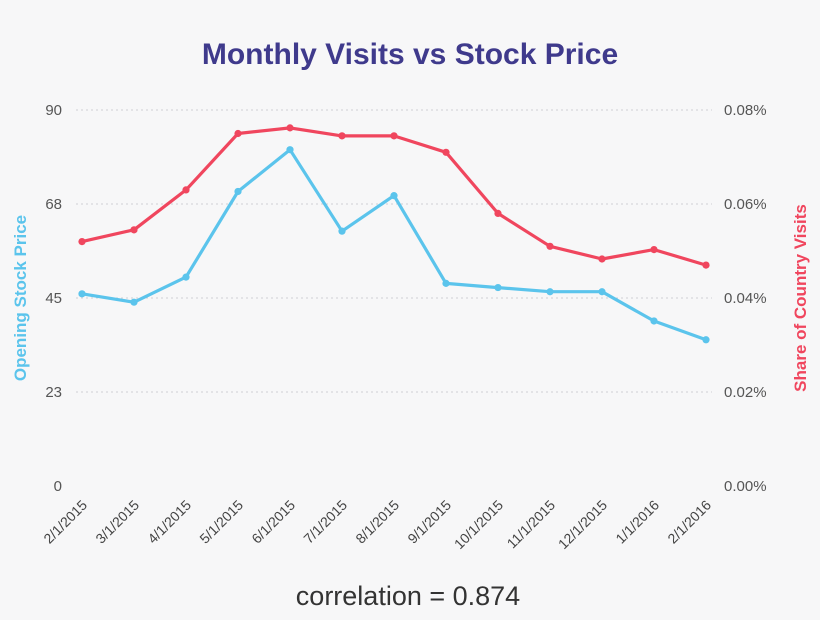 Image resolution: width=820 pixels, height=620 pixels. What do you see at coordinates (325, 522) in the screenshot?
I see `x-tick-label: 7/1/2015` at bounding box center [325, 522].